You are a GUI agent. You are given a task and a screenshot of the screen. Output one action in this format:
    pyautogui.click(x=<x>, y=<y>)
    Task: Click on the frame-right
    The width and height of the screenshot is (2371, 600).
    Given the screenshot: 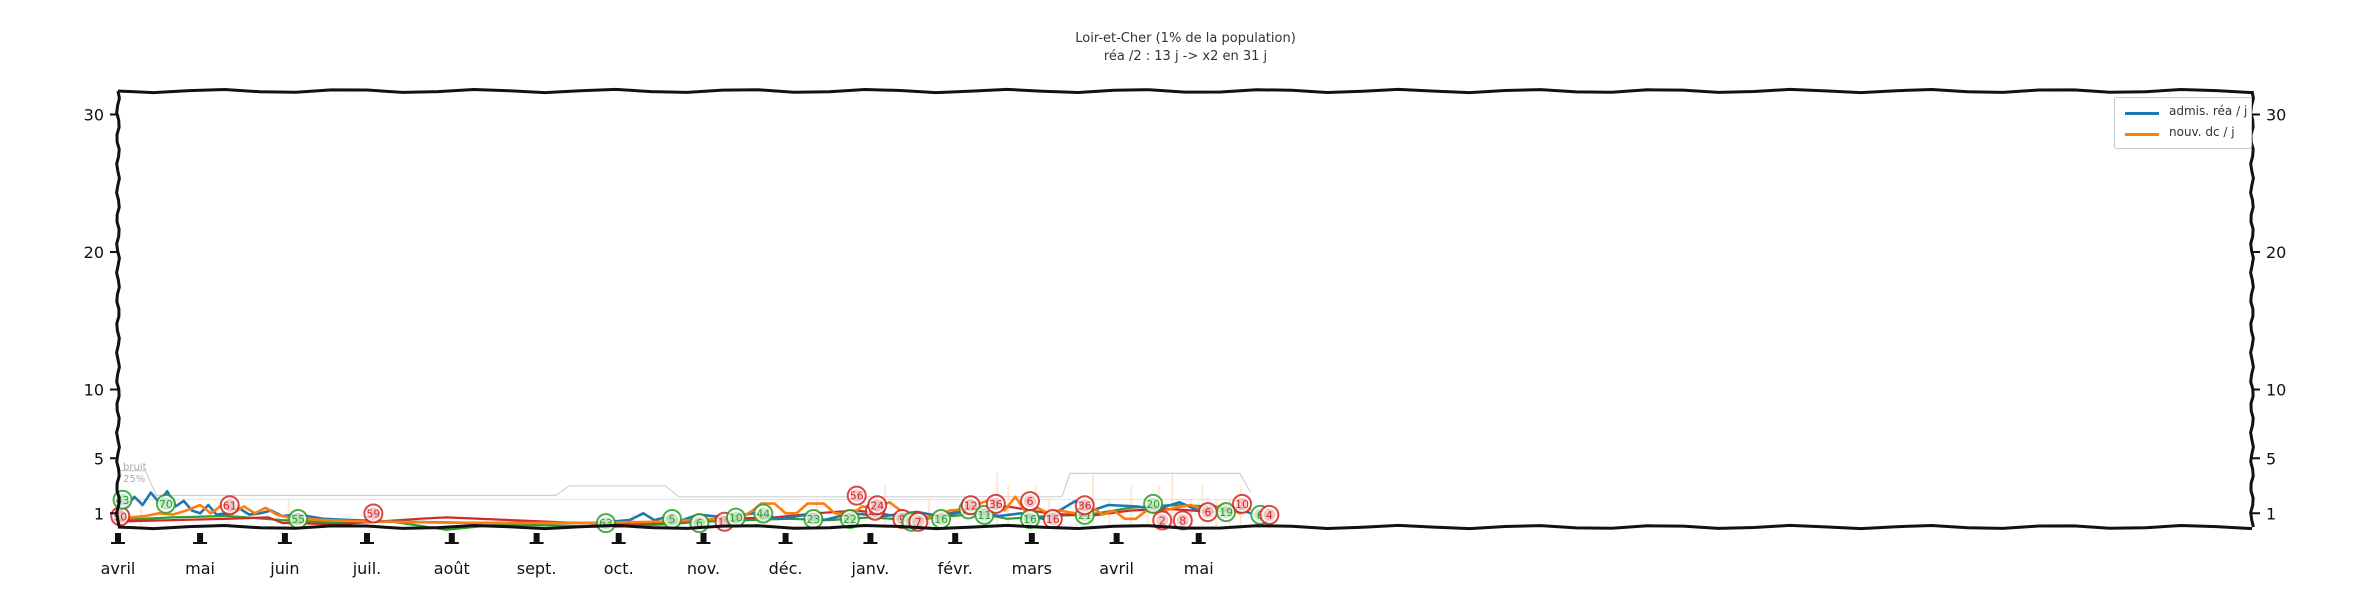 What is the action you would take?
    pyautogui.click(x=2252, y=309)
    